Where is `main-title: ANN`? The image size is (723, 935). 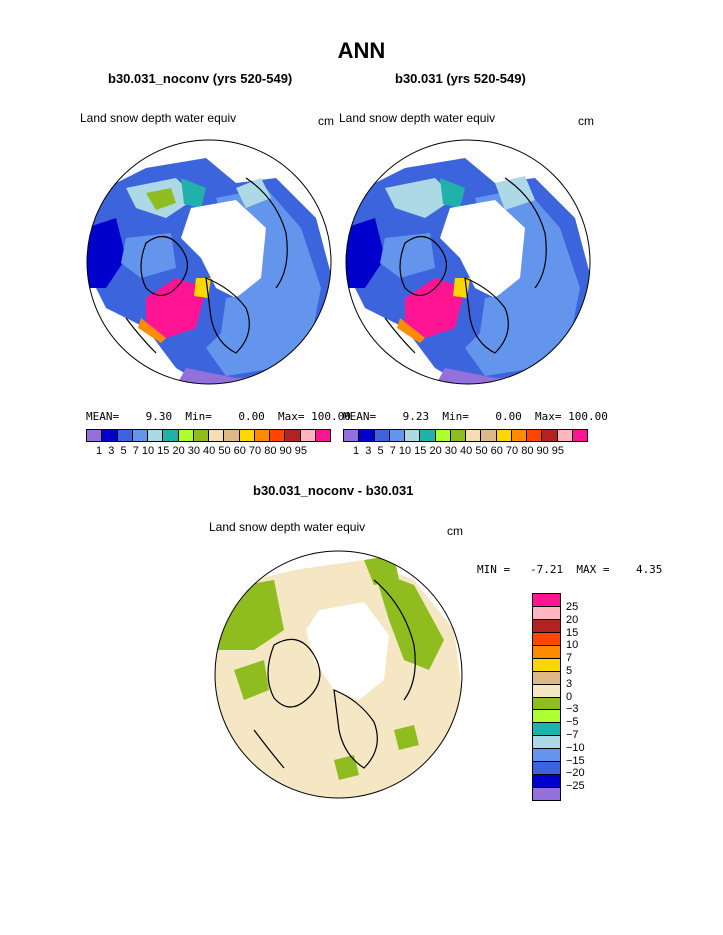 main-title: ANN is located at coordinates (361, 50).